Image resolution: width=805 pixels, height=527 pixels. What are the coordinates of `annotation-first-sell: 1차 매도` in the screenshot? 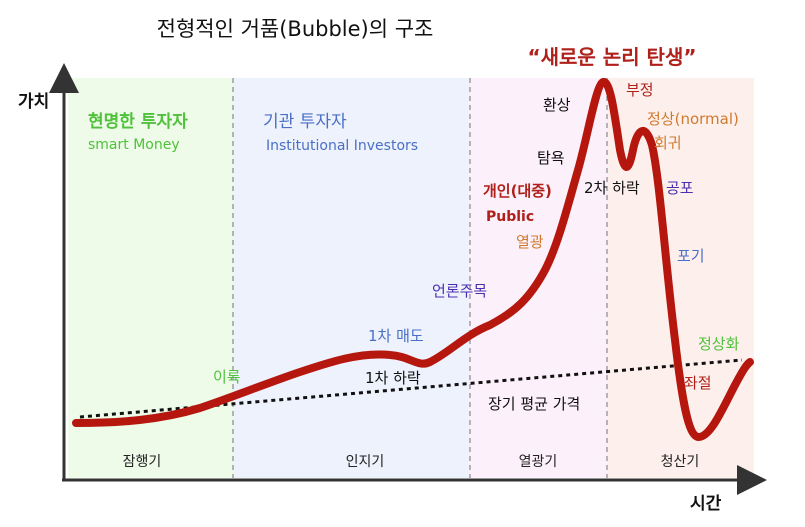 It's located at (396, 336).